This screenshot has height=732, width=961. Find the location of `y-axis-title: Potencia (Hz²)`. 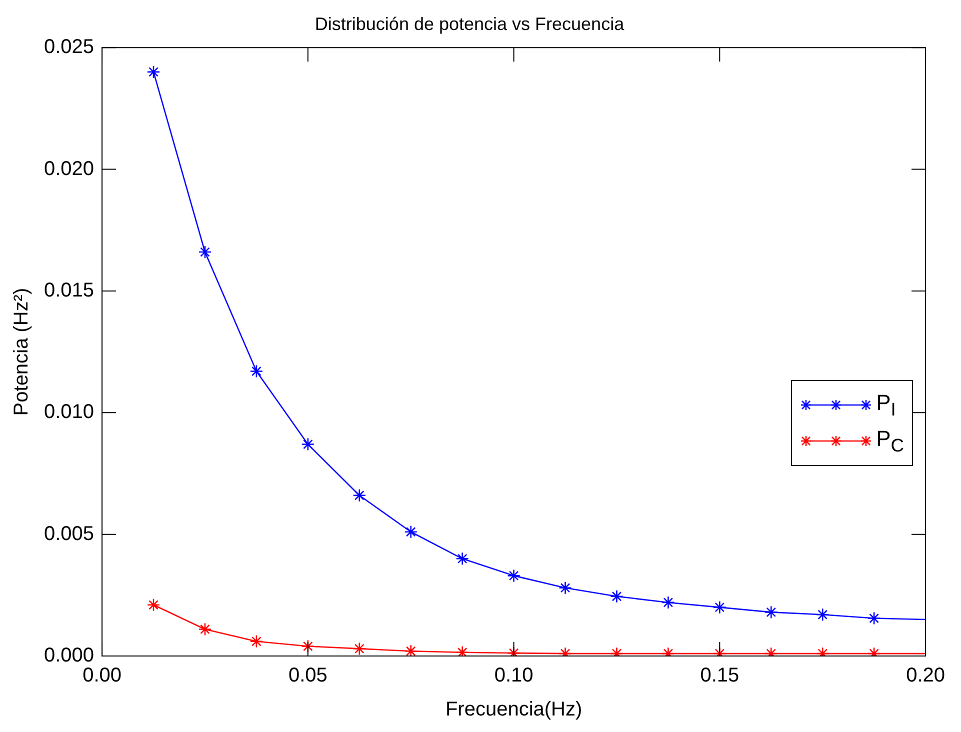

y-axis-title: Potencia (Hz²) is located at coordinates (21, 352).